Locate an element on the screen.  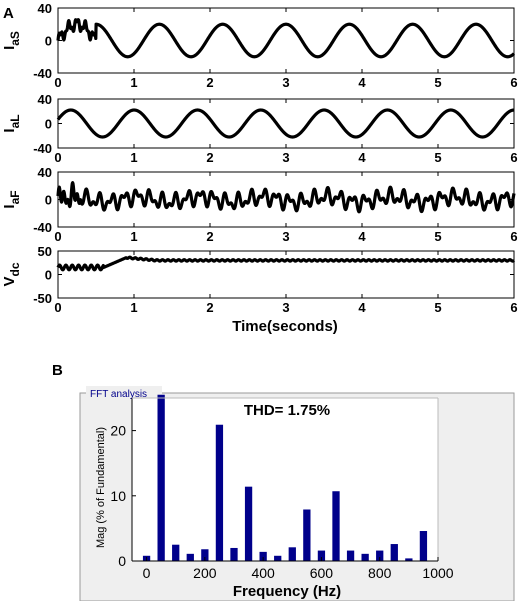
y-axis-label: IaF is located at coordinates (11, 199).